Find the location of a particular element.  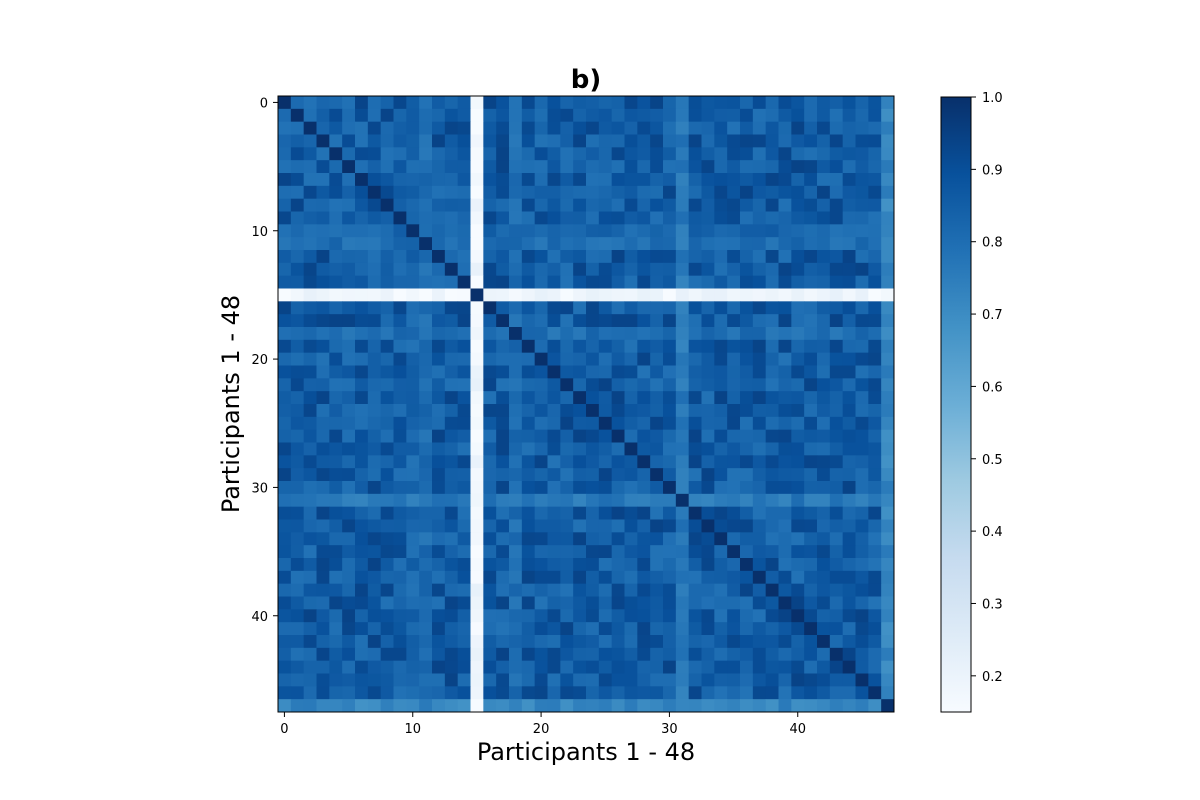

colorbar-tick-label: 0.3 is located at coordinates (992, 604).